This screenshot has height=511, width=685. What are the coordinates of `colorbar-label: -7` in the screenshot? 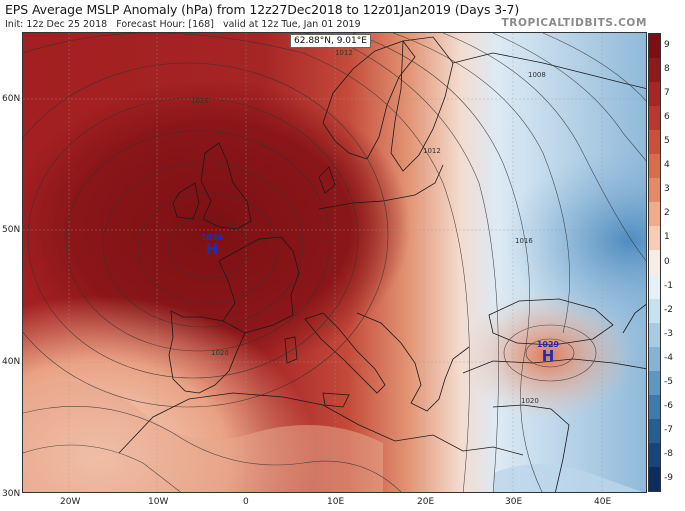 It's located at (668, 429).